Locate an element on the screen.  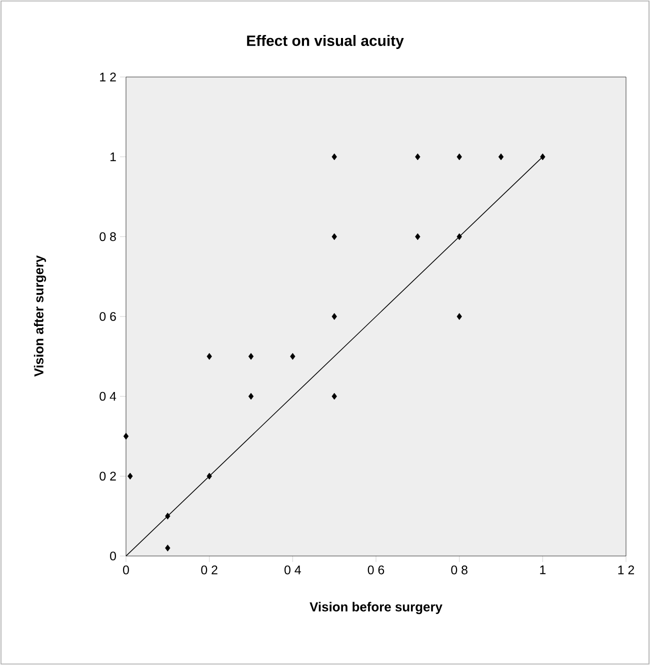
y-axis-title: Vision after surgery is located at coordinates (40, 316).